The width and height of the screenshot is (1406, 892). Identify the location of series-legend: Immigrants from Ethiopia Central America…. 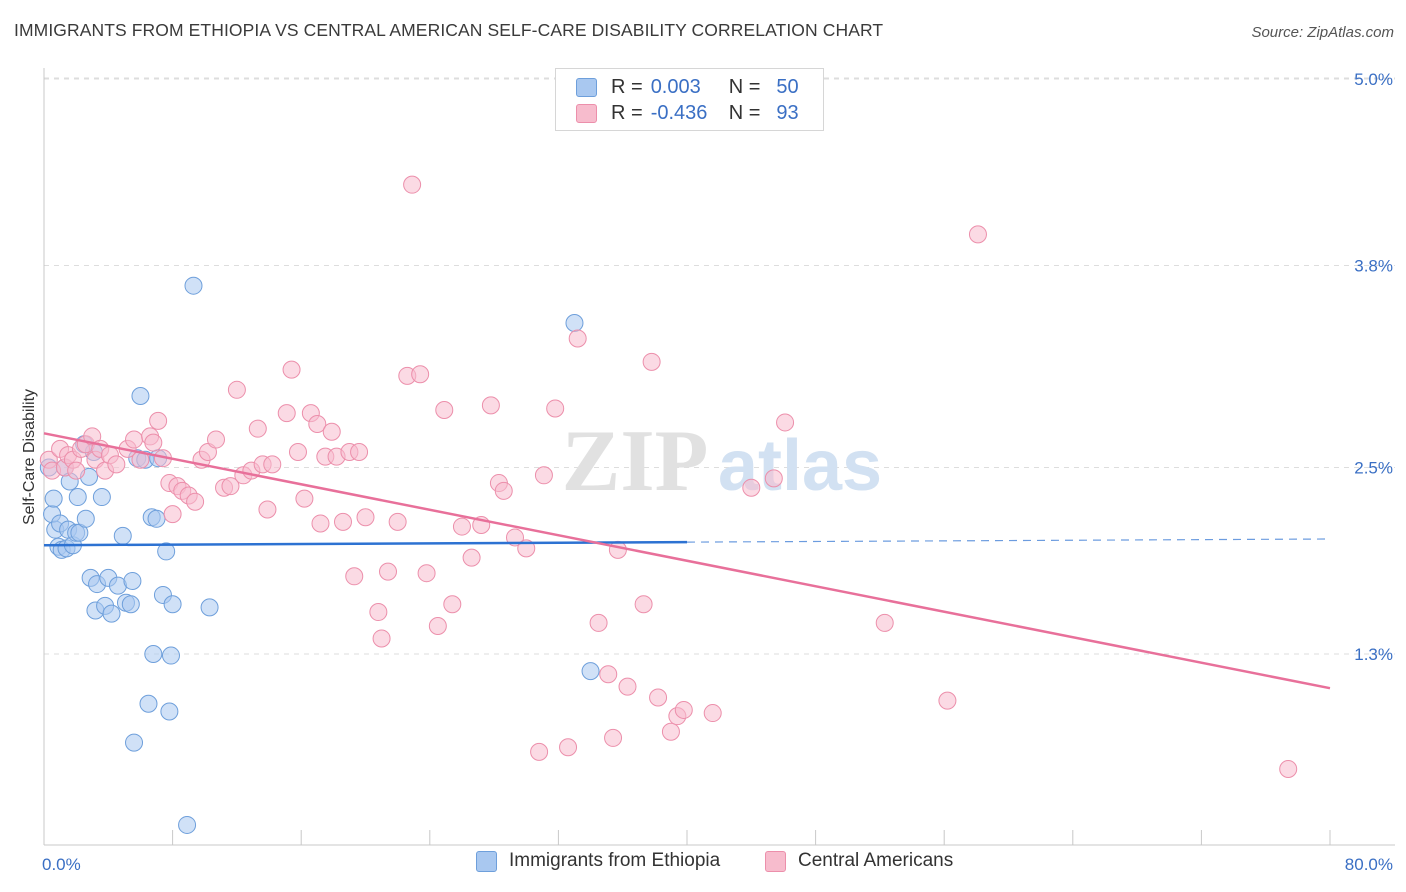
(703, 865).